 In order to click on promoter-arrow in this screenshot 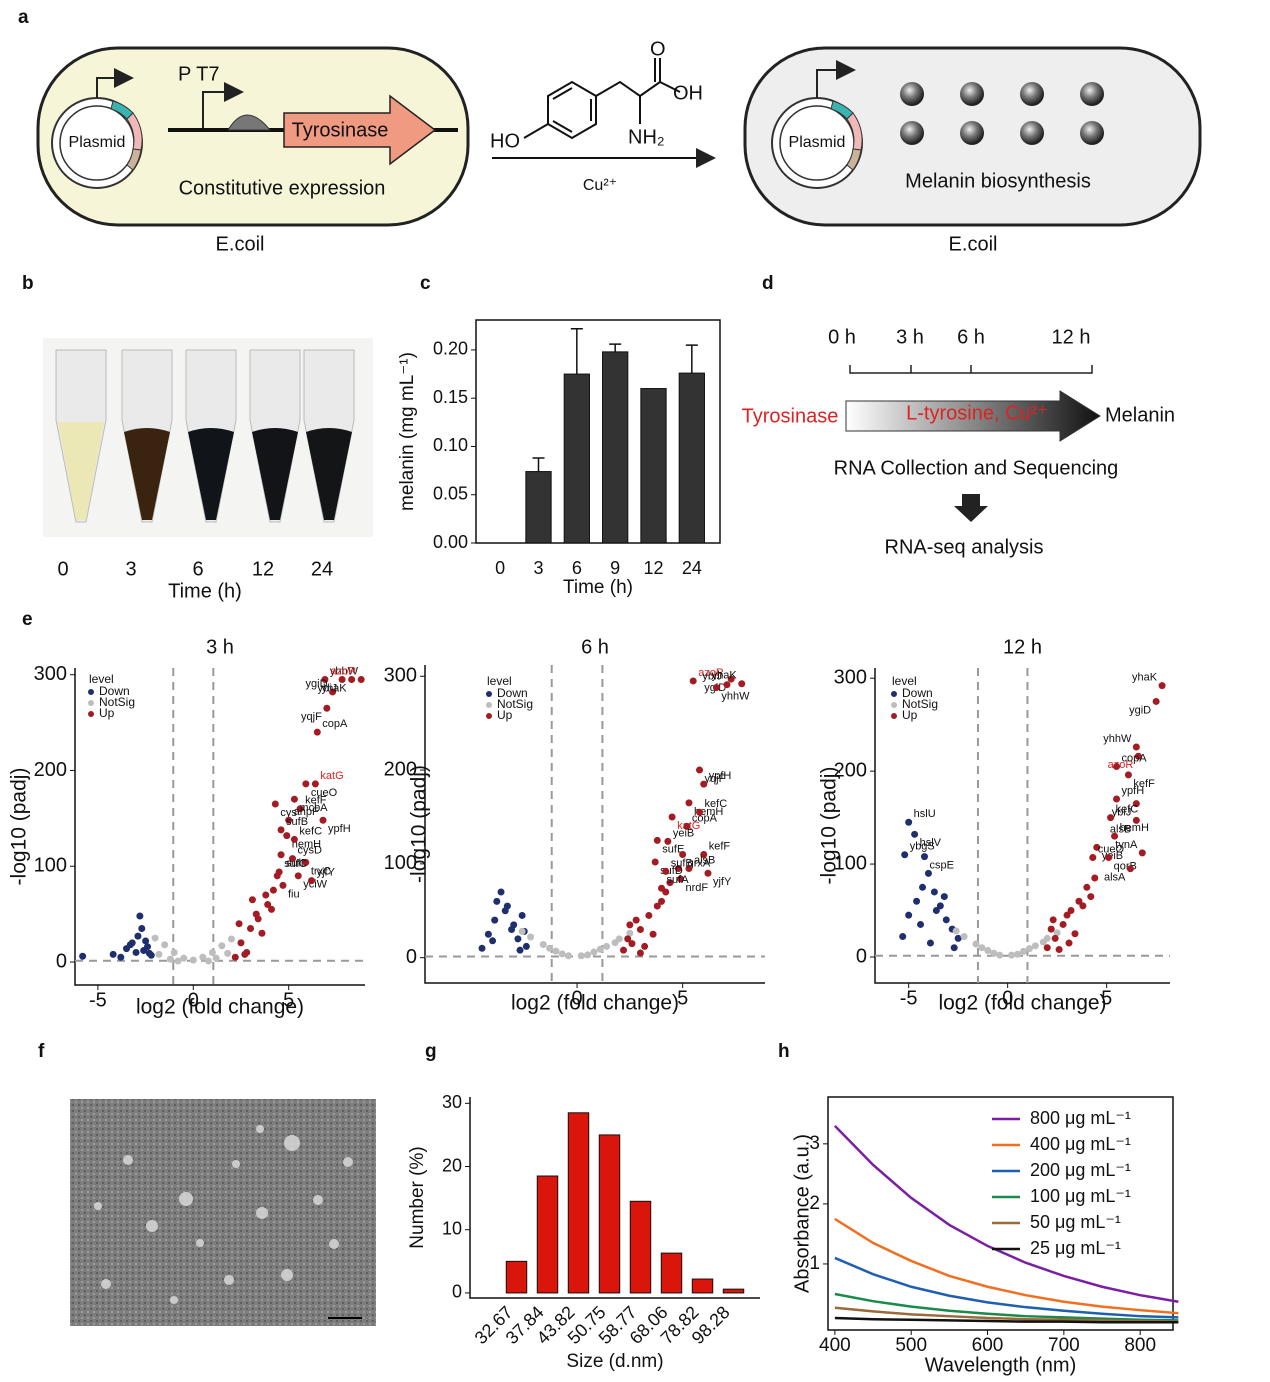, I will do `click(115, 83)`.